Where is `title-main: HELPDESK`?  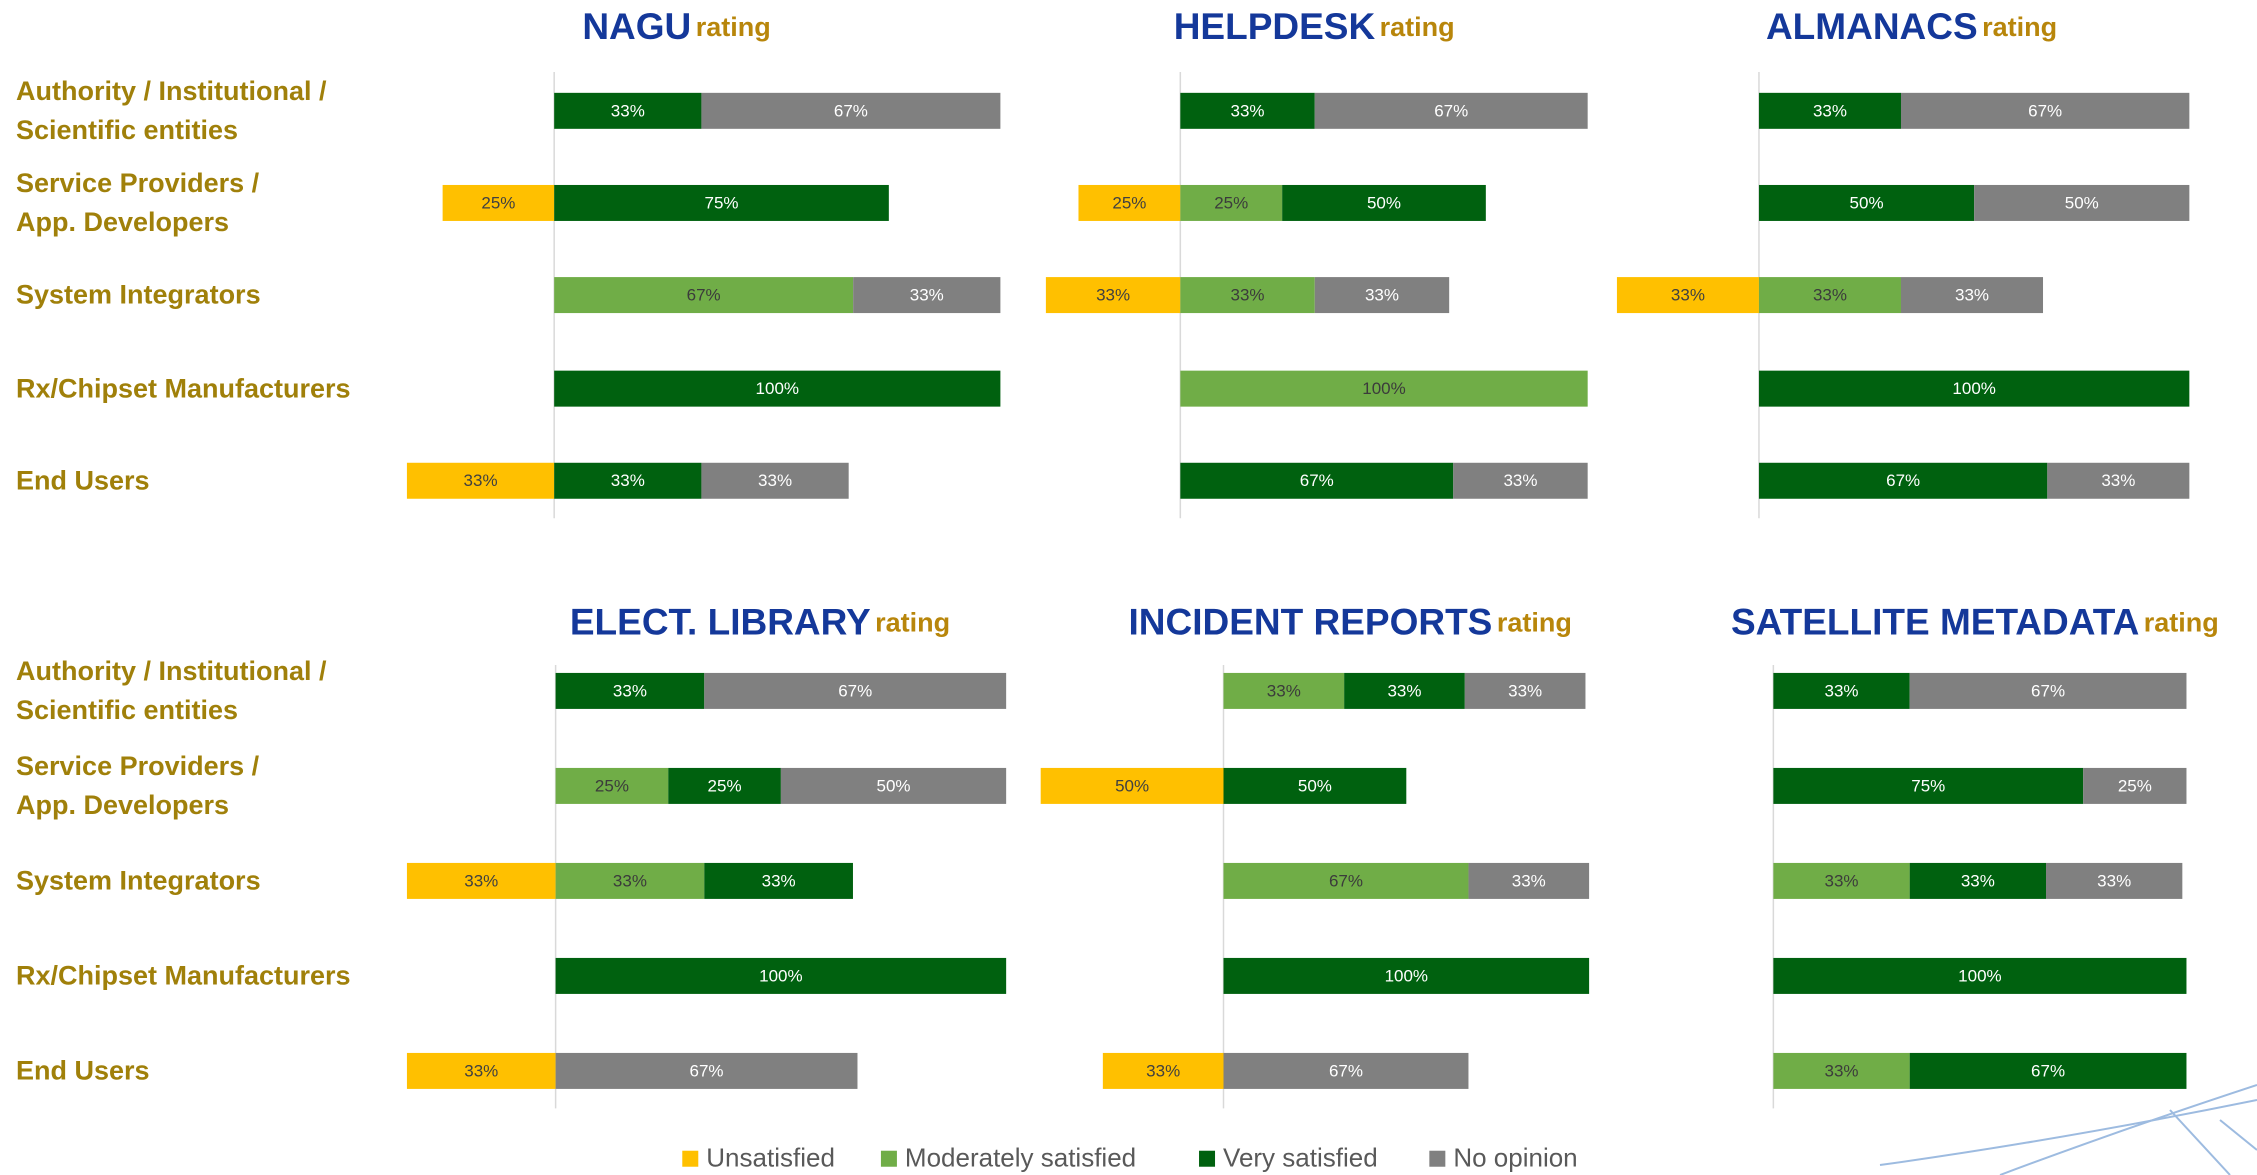 title-main: HELPDESK is located at coordinates (1275, 26).